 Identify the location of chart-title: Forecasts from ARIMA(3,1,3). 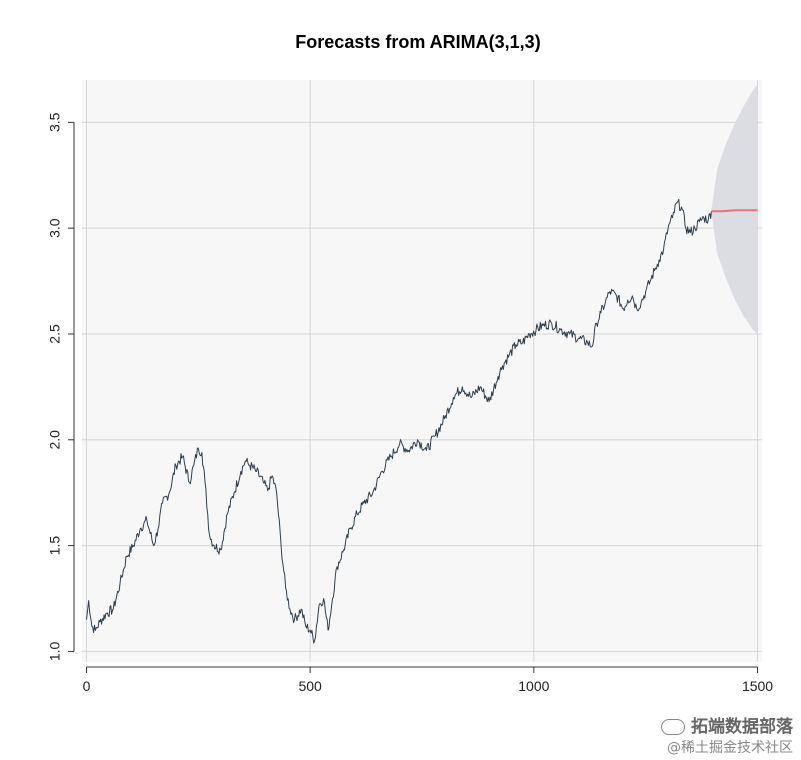
(417, 42).